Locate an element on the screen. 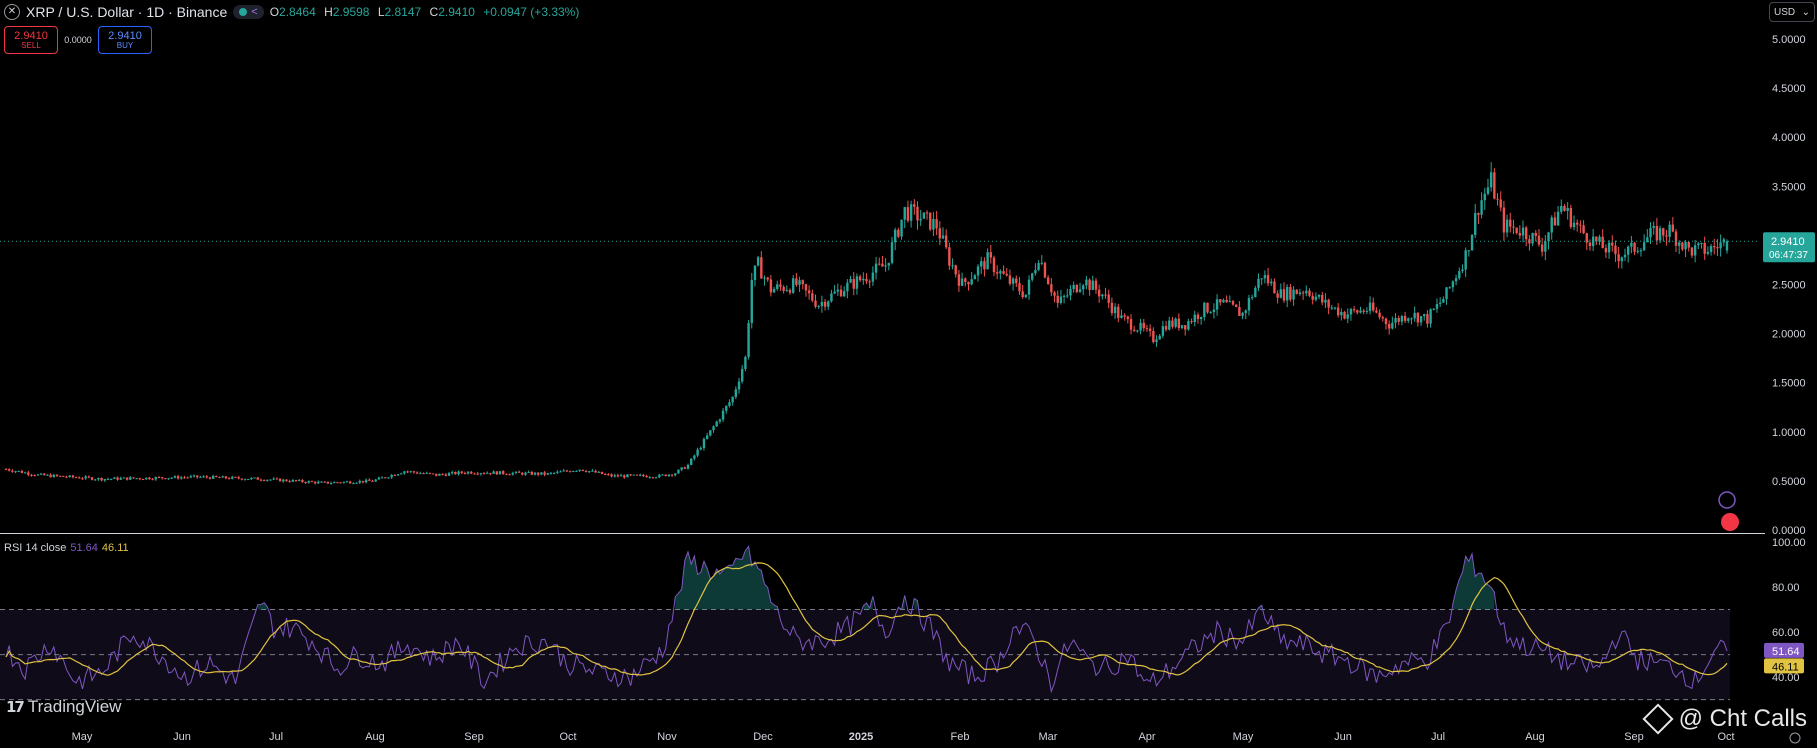  price-axis-tick: 2.0000 is located at coordinates (1789, 335).